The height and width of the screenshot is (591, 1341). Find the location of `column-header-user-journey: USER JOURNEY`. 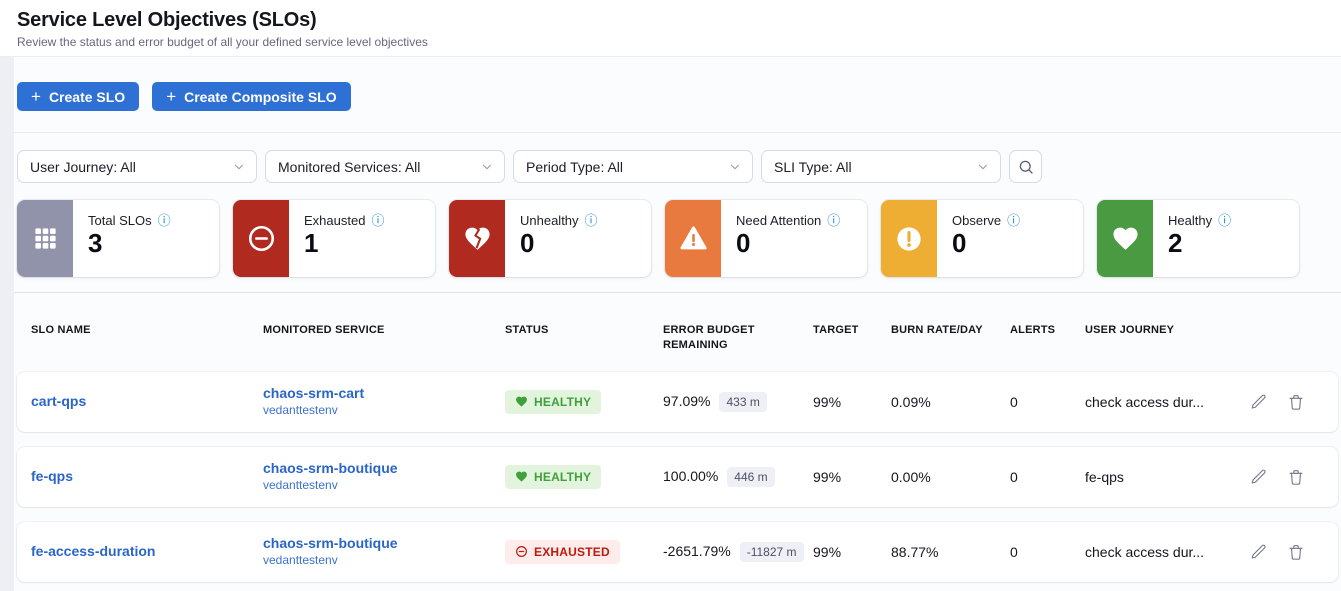

column-header-user-journey: USER JOURNEY is located at coordinates (1130, 330).